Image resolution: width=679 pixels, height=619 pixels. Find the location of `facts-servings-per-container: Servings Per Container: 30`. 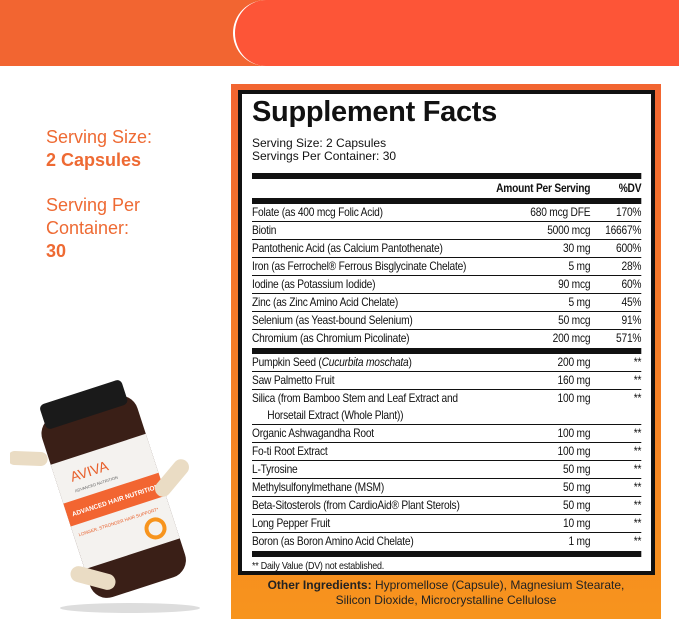

facts-servings-per-container: Servings Per Container: 30 is located at coordinates (324, 156).